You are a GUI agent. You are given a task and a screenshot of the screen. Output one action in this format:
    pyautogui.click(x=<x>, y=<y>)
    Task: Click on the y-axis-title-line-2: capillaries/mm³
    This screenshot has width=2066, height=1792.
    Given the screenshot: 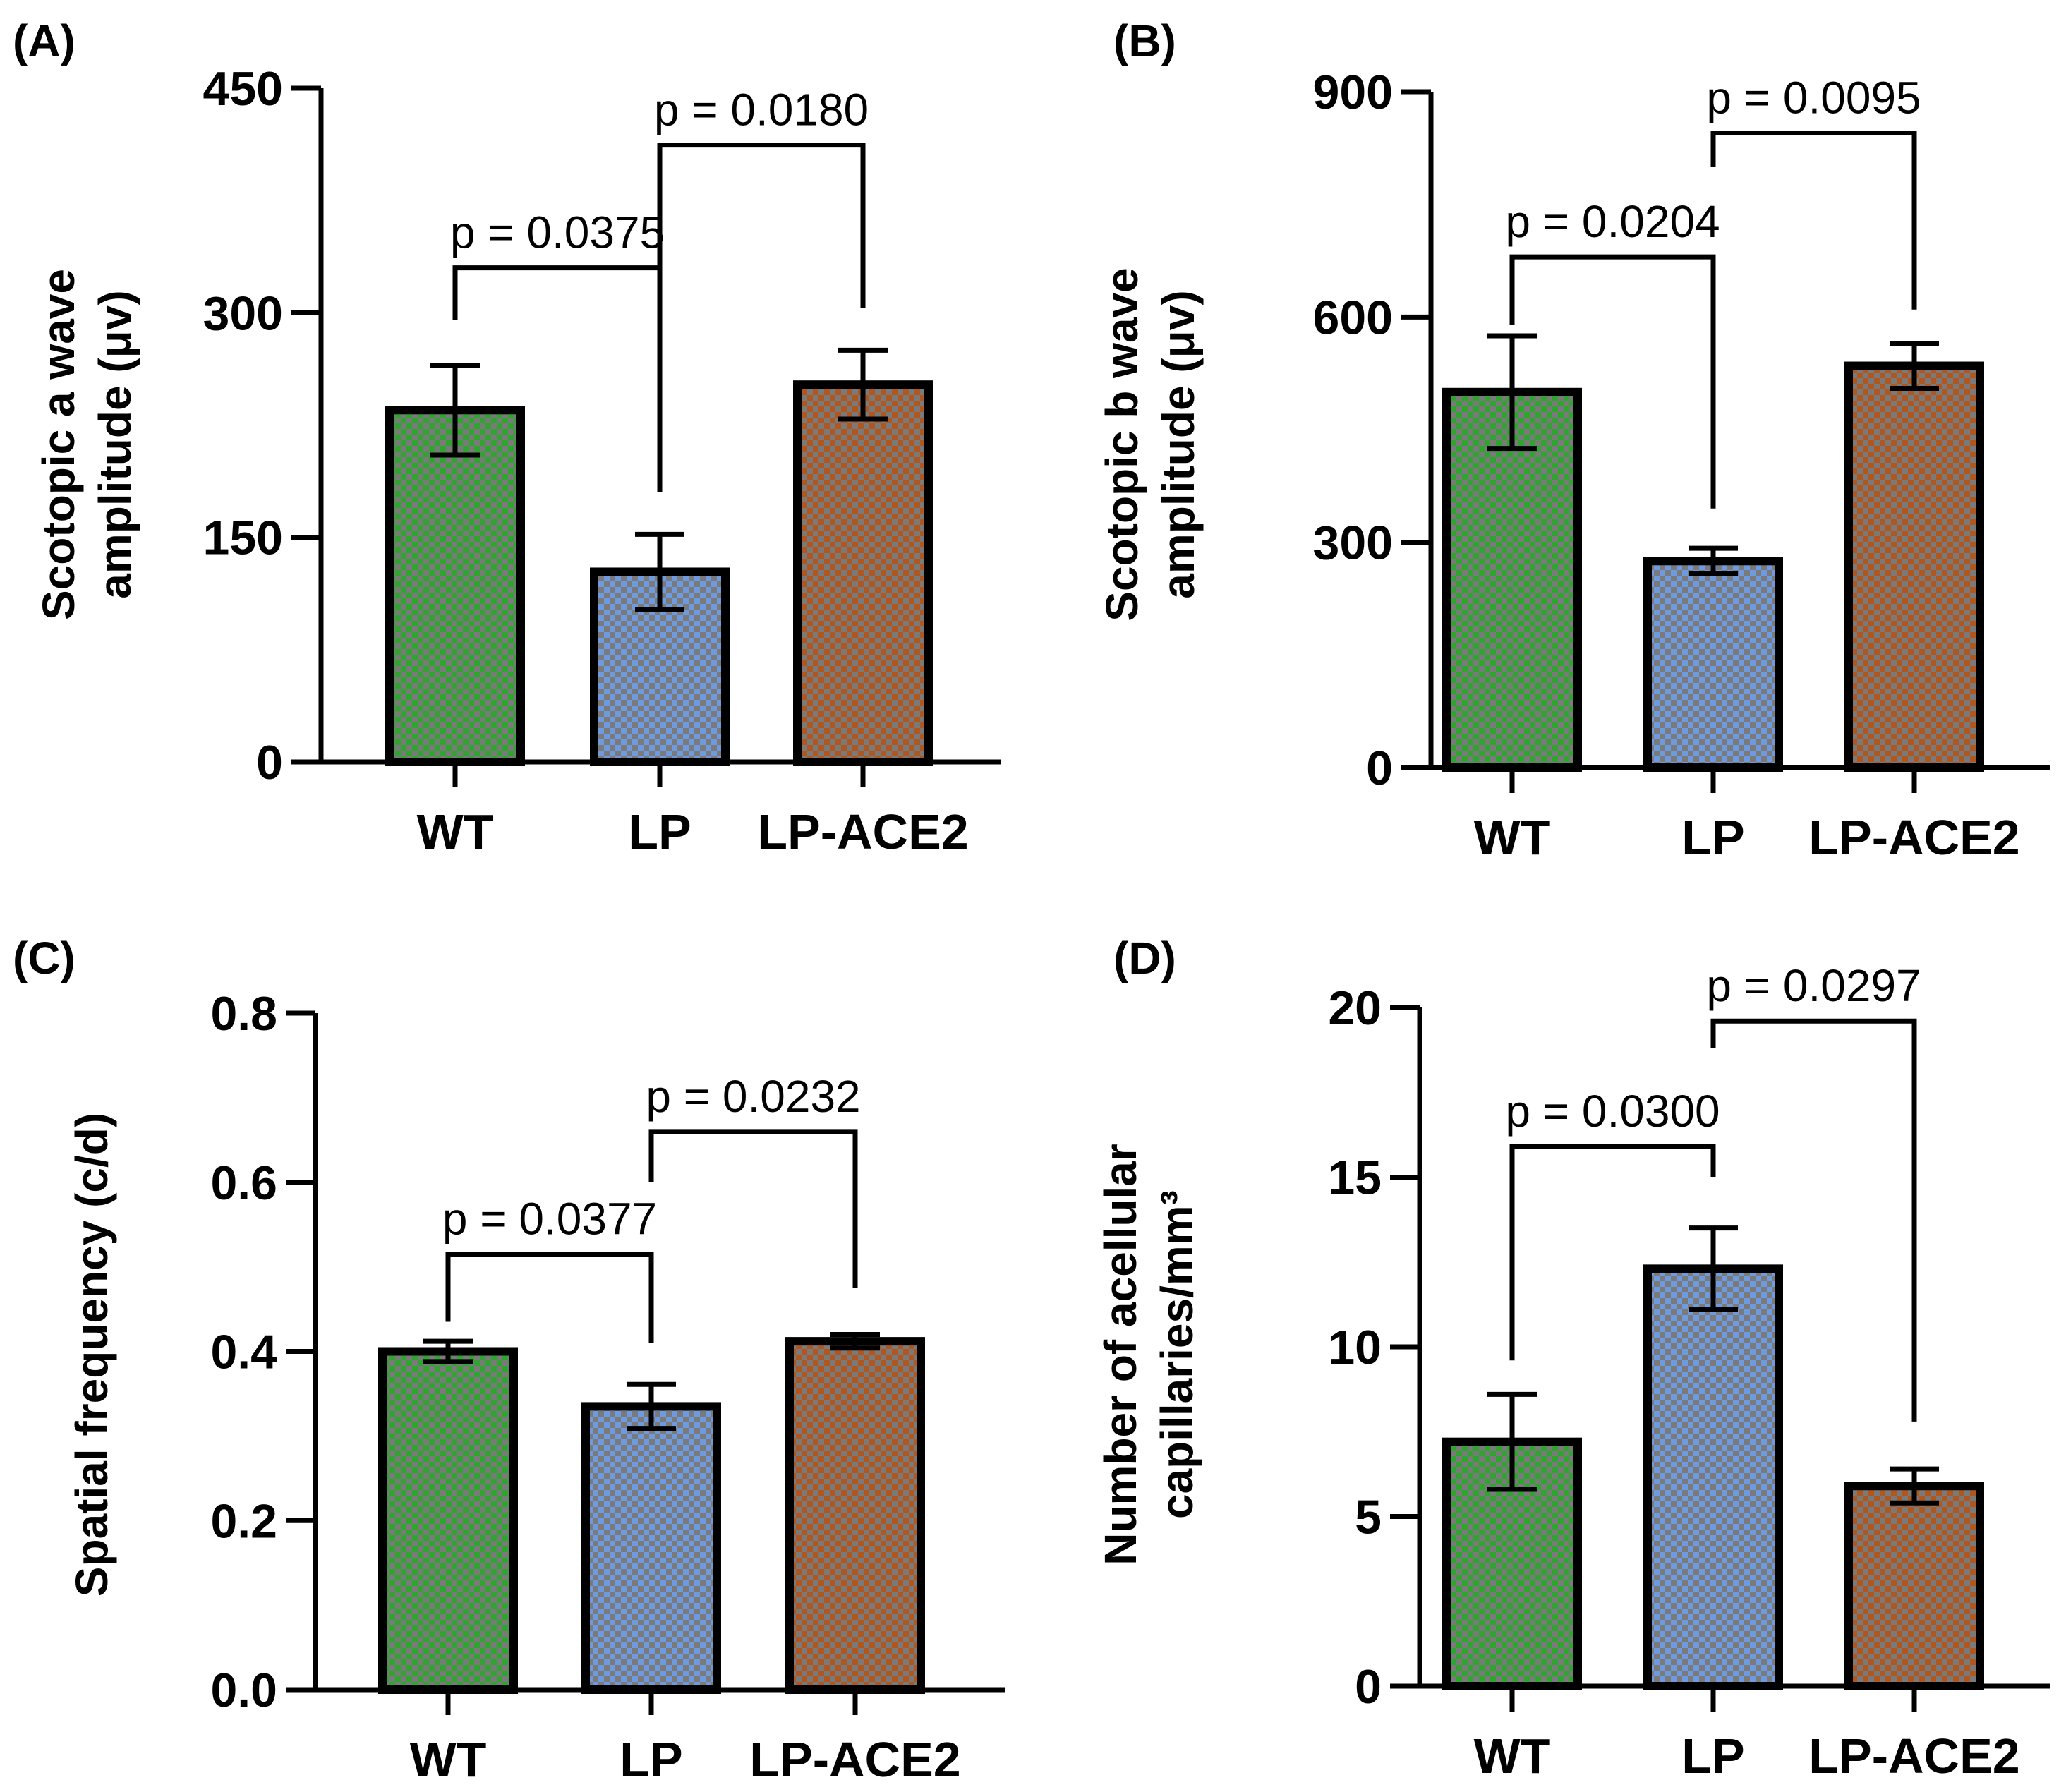 What is the action you would take?
    pyautogui.click(x=1177, y=1354)
    